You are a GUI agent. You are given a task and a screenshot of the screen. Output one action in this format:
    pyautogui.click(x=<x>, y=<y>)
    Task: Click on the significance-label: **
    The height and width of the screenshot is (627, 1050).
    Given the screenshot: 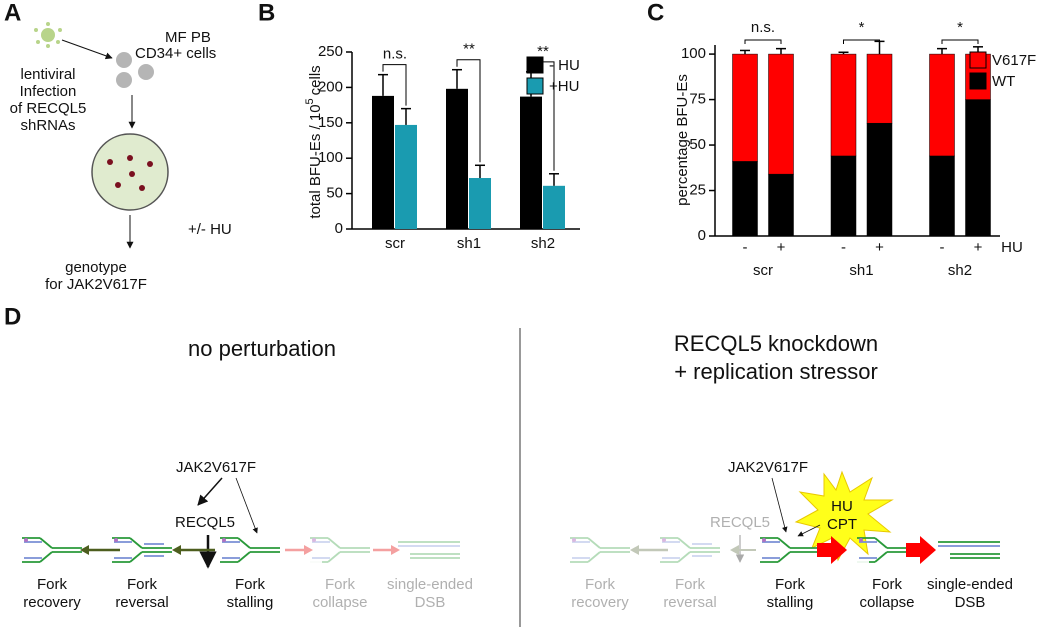 What is the action you would take?
    pyautogui.click(x=469, y=49)
    